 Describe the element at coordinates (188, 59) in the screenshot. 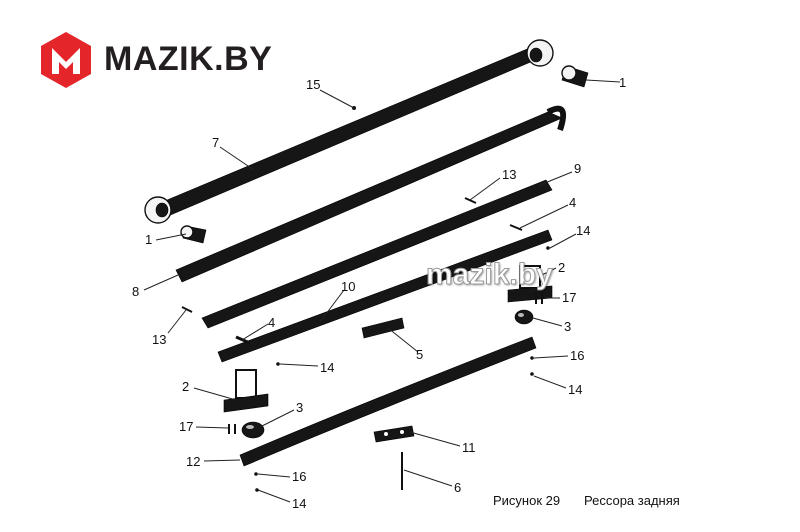

I see `logo-text: MAZIK.BY` at that location.